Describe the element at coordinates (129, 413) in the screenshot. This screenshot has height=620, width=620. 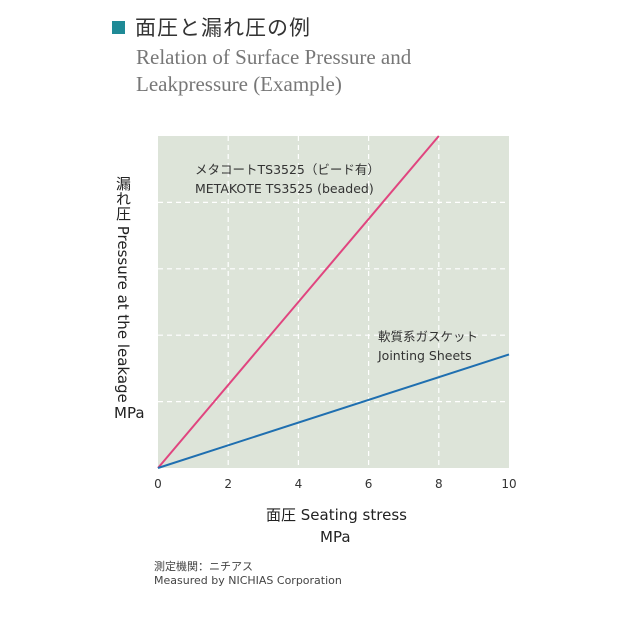
I see `y-axis-unit: MPa` at that location.